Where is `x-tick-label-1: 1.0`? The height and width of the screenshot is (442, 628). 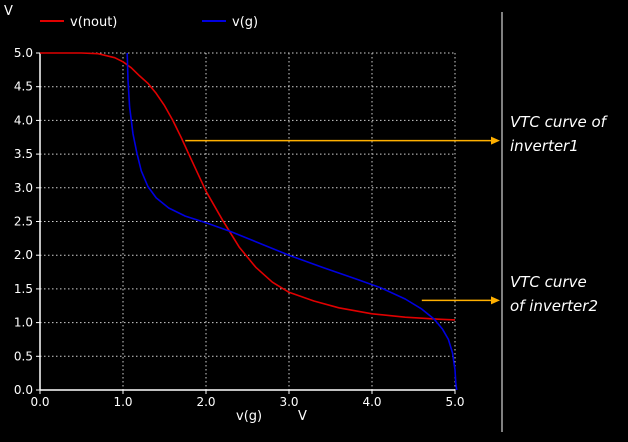 x-tick-label-1: 1.0 is located at coordinates (122, 402).